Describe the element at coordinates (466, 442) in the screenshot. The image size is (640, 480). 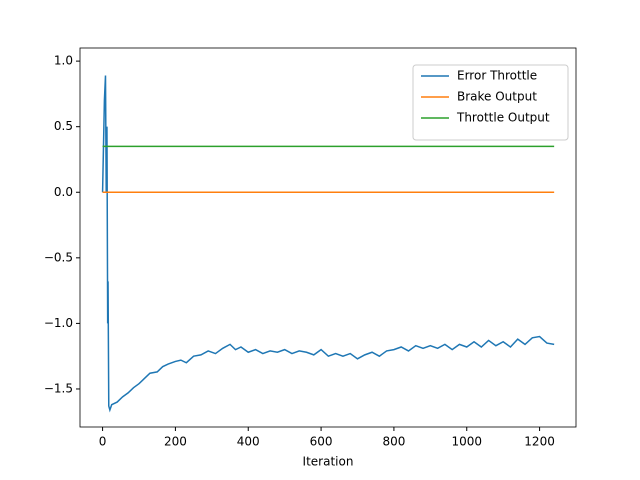
I see `x-tick-label: 1000` at that location.